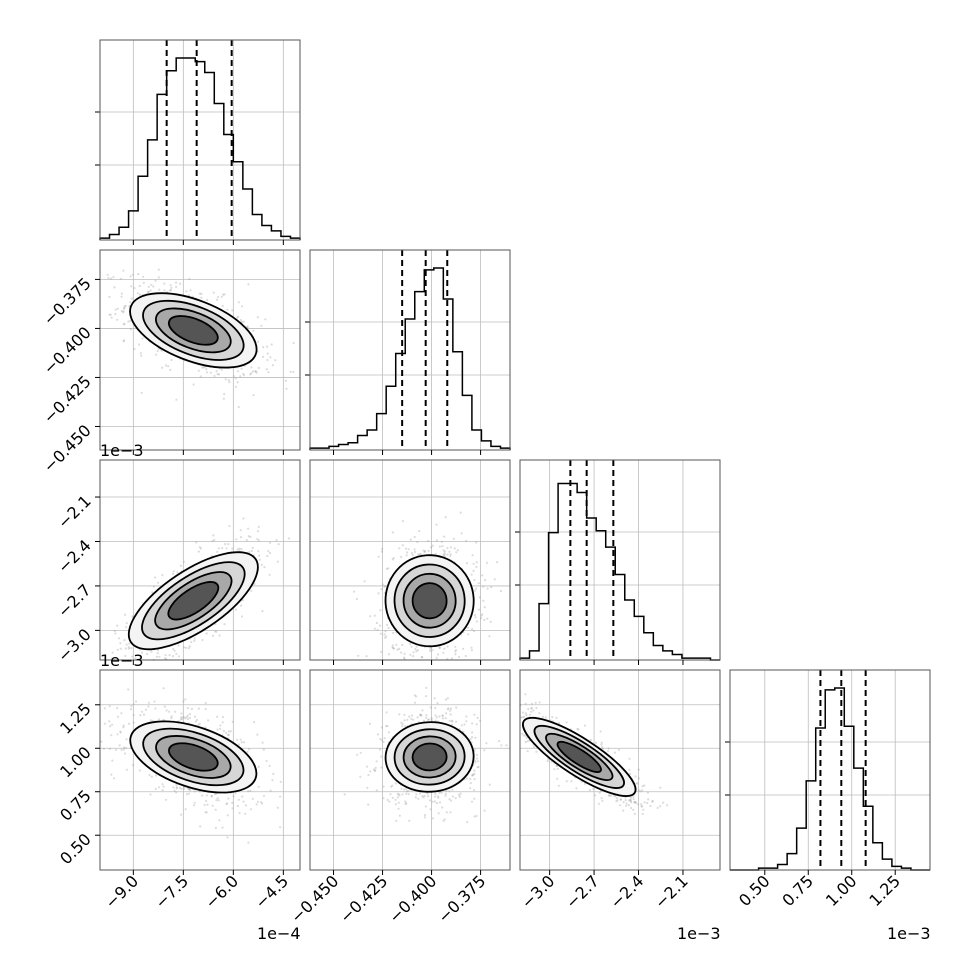  What do you see at coordinates (193, 330) in the screenshot?
I see `density-contour` at bounding box center [193, 330].